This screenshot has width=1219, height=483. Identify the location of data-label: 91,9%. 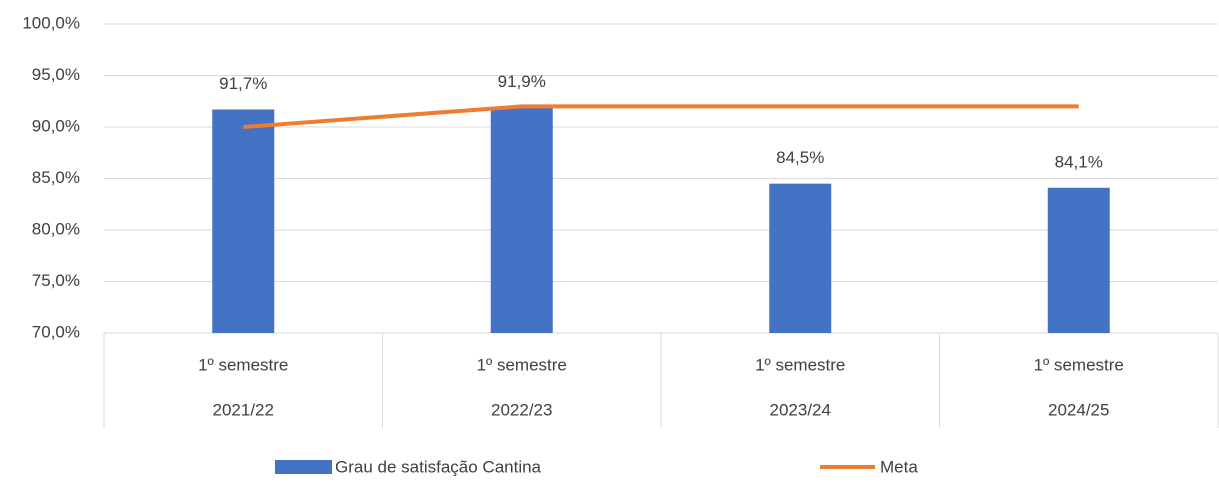
(522, 81).